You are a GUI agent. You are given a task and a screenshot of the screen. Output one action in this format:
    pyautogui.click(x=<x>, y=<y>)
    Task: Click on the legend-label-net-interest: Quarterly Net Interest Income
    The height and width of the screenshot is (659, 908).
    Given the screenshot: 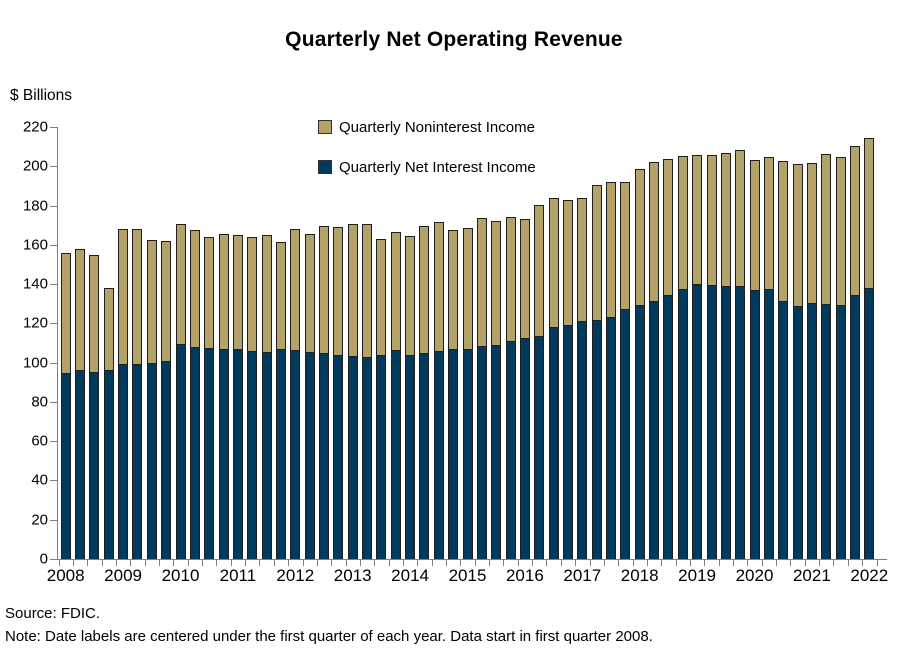 What is the action you would take?
    pyautogui.click(x=437, y=167)
    